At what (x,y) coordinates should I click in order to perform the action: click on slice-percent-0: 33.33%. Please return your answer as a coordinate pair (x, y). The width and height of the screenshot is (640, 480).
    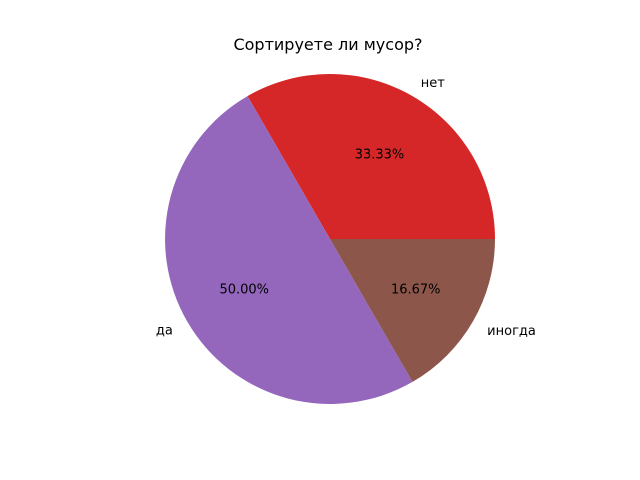
    Looking at the image, I should click on (380, 154).